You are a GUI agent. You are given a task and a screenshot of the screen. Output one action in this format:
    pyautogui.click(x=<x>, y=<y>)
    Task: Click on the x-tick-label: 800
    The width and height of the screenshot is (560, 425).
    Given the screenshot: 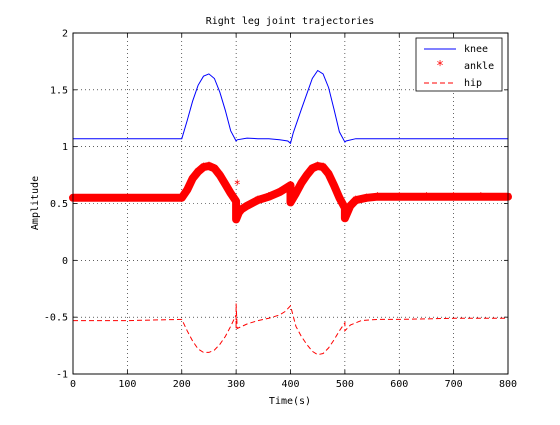 What is the action you would take?
    pyautogui.click(x=508, y=384)
    